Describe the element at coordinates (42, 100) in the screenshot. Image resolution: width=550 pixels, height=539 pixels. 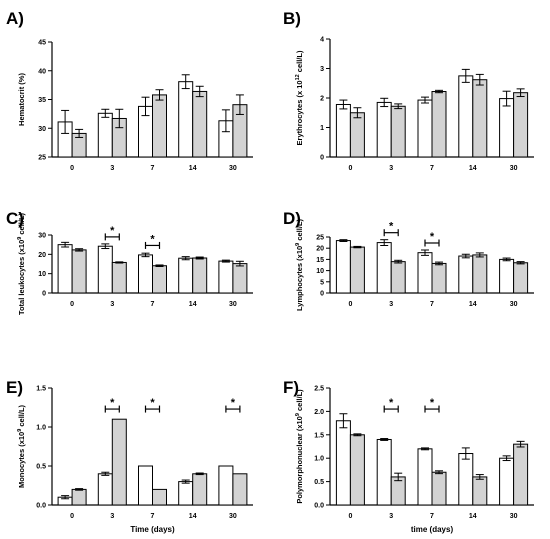
I see `panel-1-y-tick-label: 35` at that location.